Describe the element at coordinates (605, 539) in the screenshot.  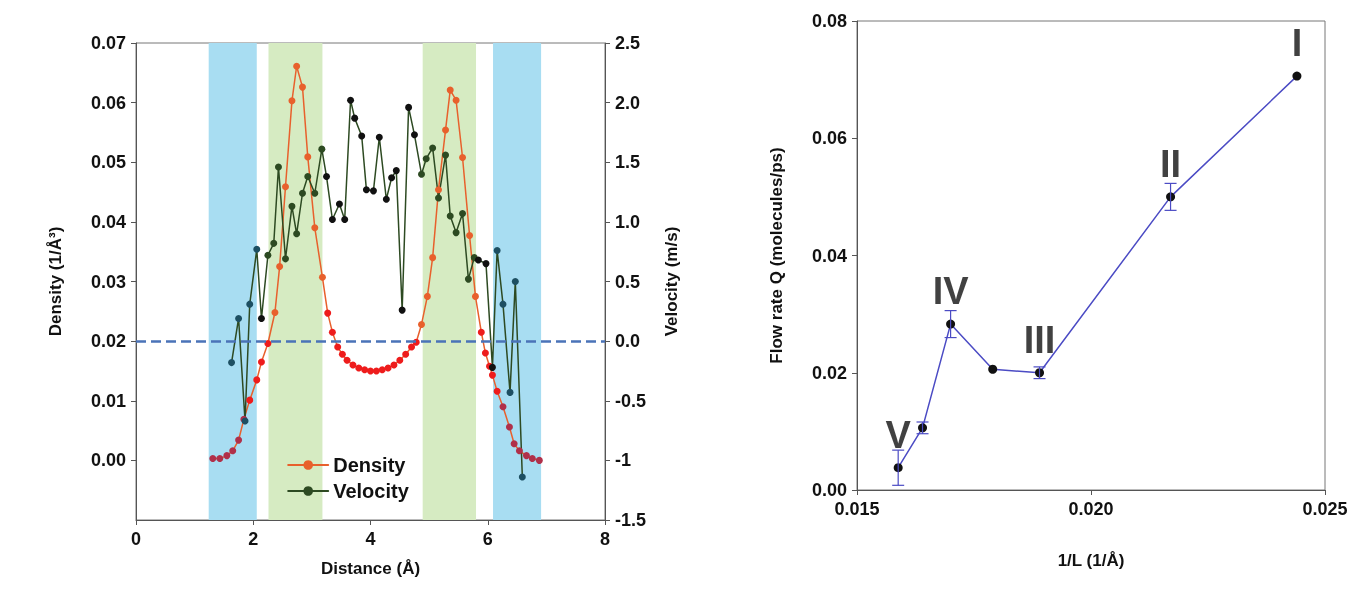
I see `x-tick-label: 8` at that location.